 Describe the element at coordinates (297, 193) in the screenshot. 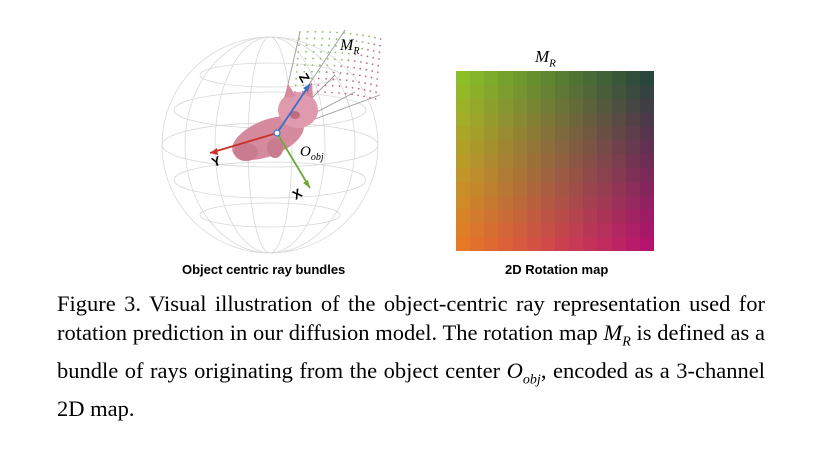

I see `axis-x-label: X` at that location.